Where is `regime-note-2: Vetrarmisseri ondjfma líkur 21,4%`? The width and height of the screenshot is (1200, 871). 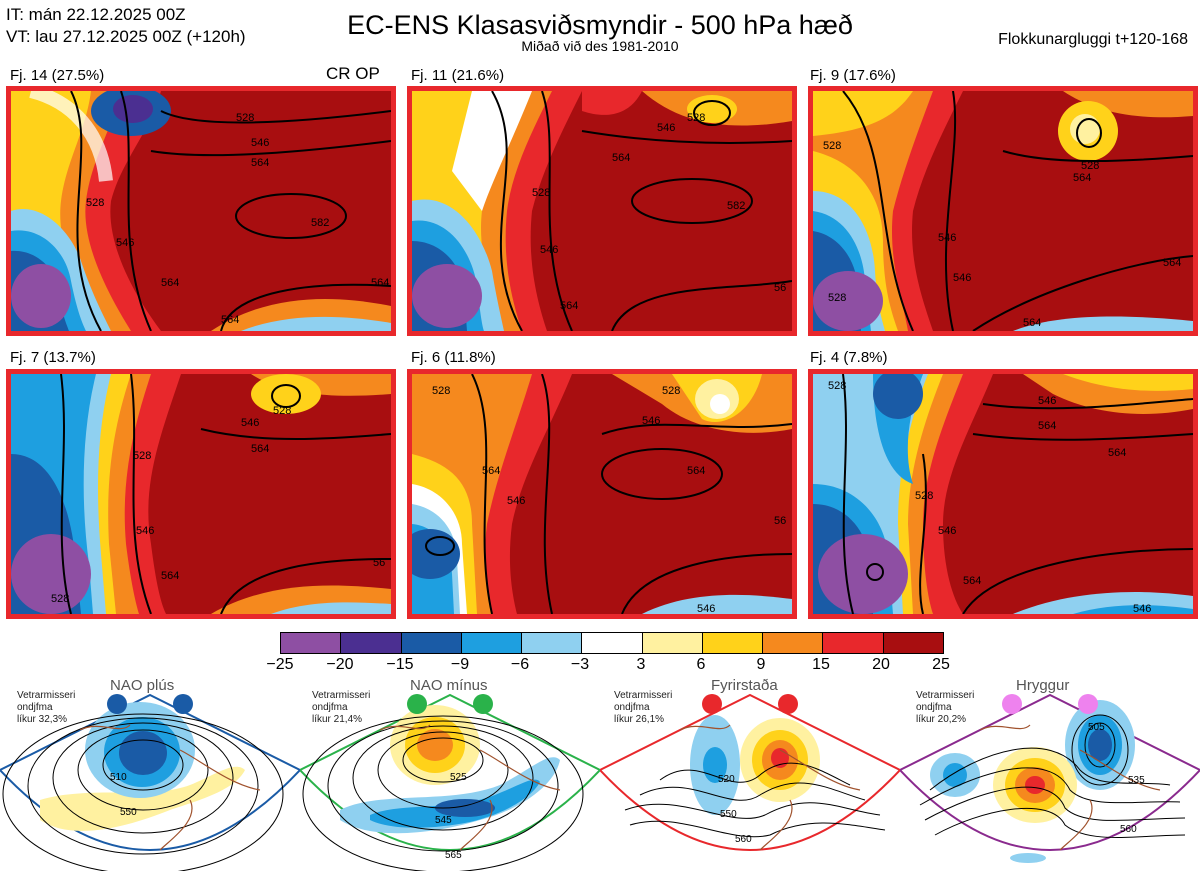
regime-note-2: Vetrarmisseri ondjfma líkur 21,4% is located at coordinates (341, 707).